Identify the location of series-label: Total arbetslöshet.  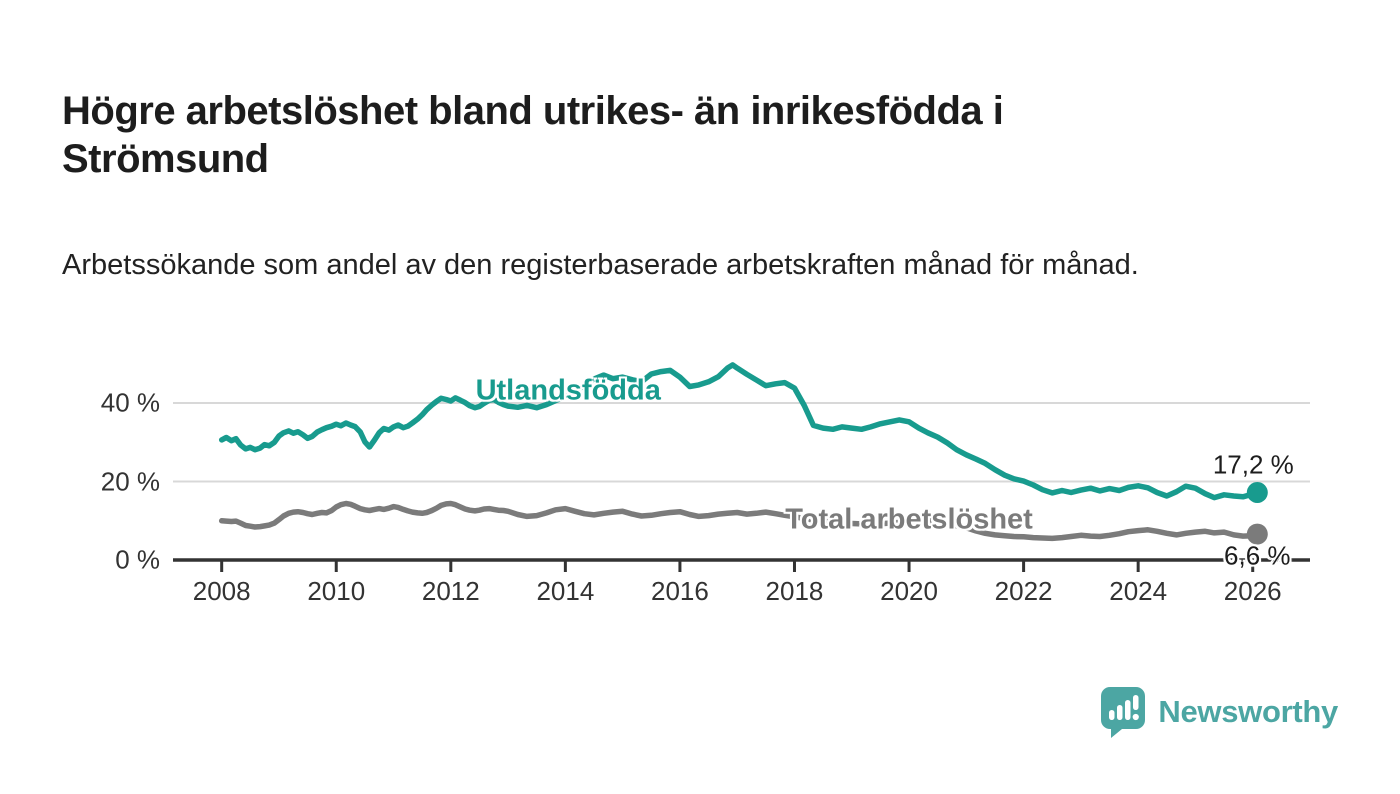
(909, 519).